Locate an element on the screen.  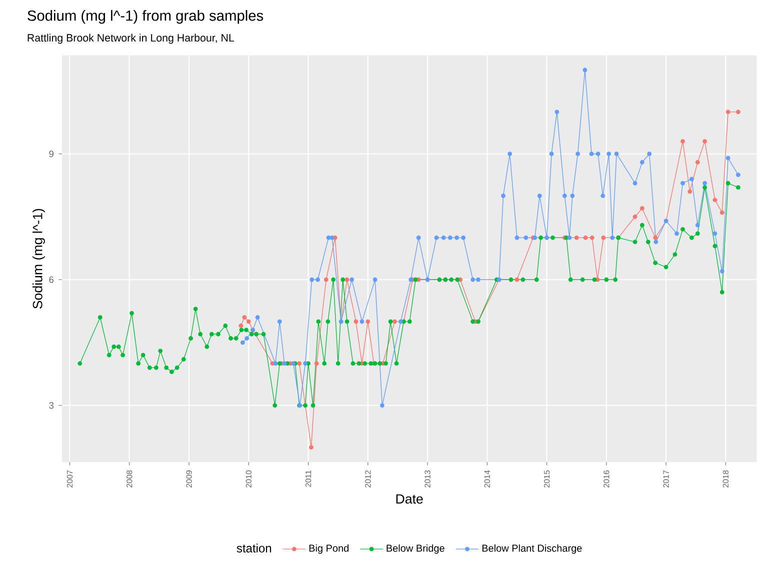
x-tick-label: 2013 is located at coordinates (427, 479).